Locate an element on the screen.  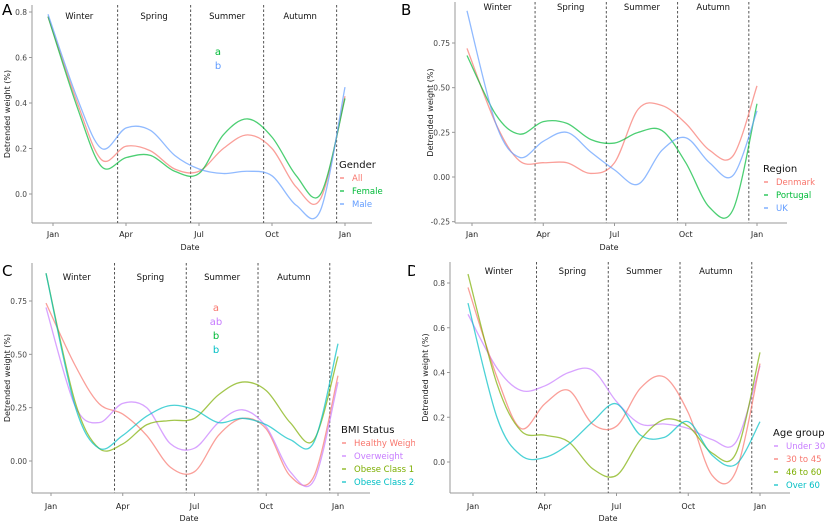
panel-label: D is located at coordinates (411, 271).